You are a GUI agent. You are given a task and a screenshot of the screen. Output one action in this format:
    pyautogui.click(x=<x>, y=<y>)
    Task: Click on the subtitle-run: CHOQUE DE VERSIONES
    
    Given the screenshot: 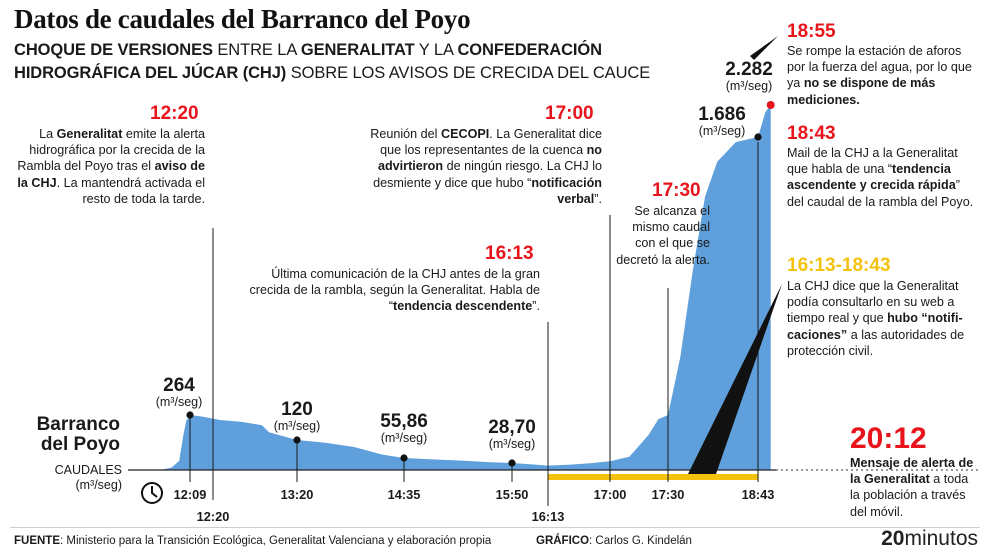 What is the action you would take?
    pyautogui.click(x=113, y=50)
    